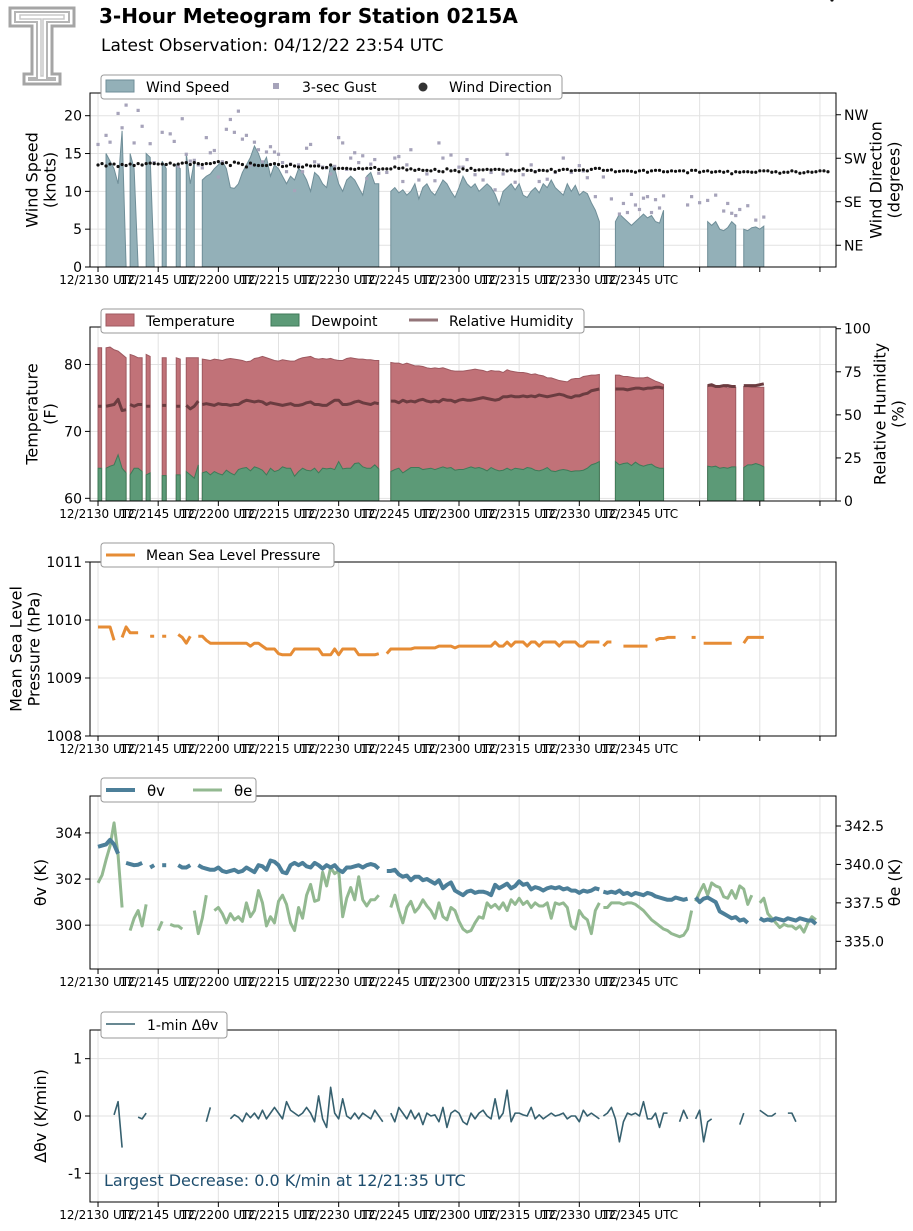  What do you see at coordinates (192, 405) in the screenshot?
I see `relative-humidity-line` at bounding box center [192, 405].